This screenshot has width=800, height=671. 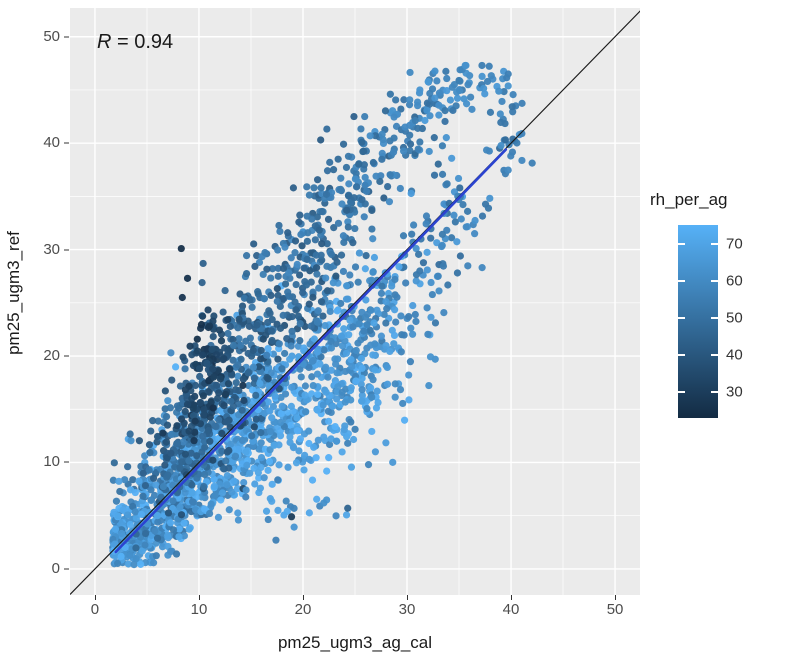 I want to click on y-tick-label: 0, so click(x=55, y=568).